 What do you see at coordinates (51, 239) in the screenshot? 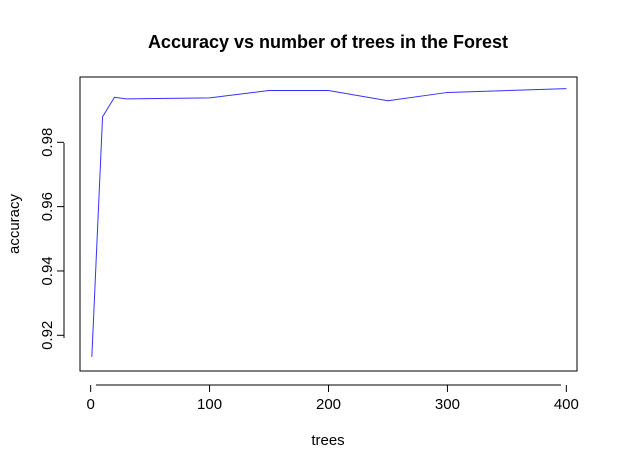
I see `y-axis-ticks: 0.92 0.94 0.96 0.98` at bounding box center [51, 239].